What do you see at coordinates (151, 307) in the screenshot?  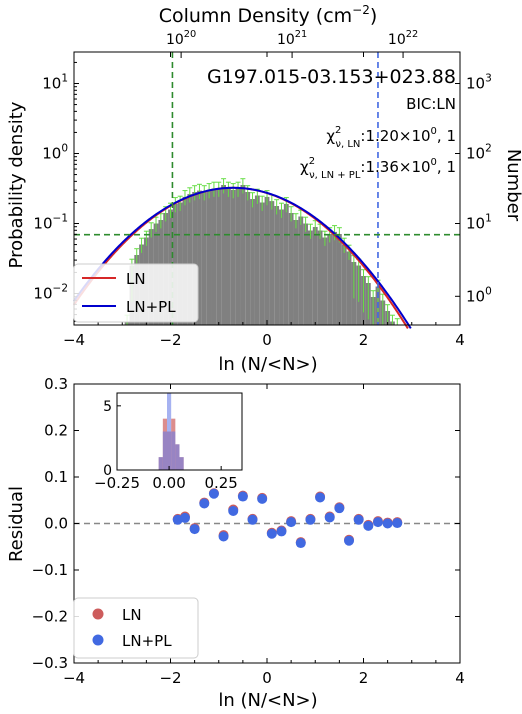 I see `legend-lnpl-label: LN+PL` at bounding box center [151, 307].